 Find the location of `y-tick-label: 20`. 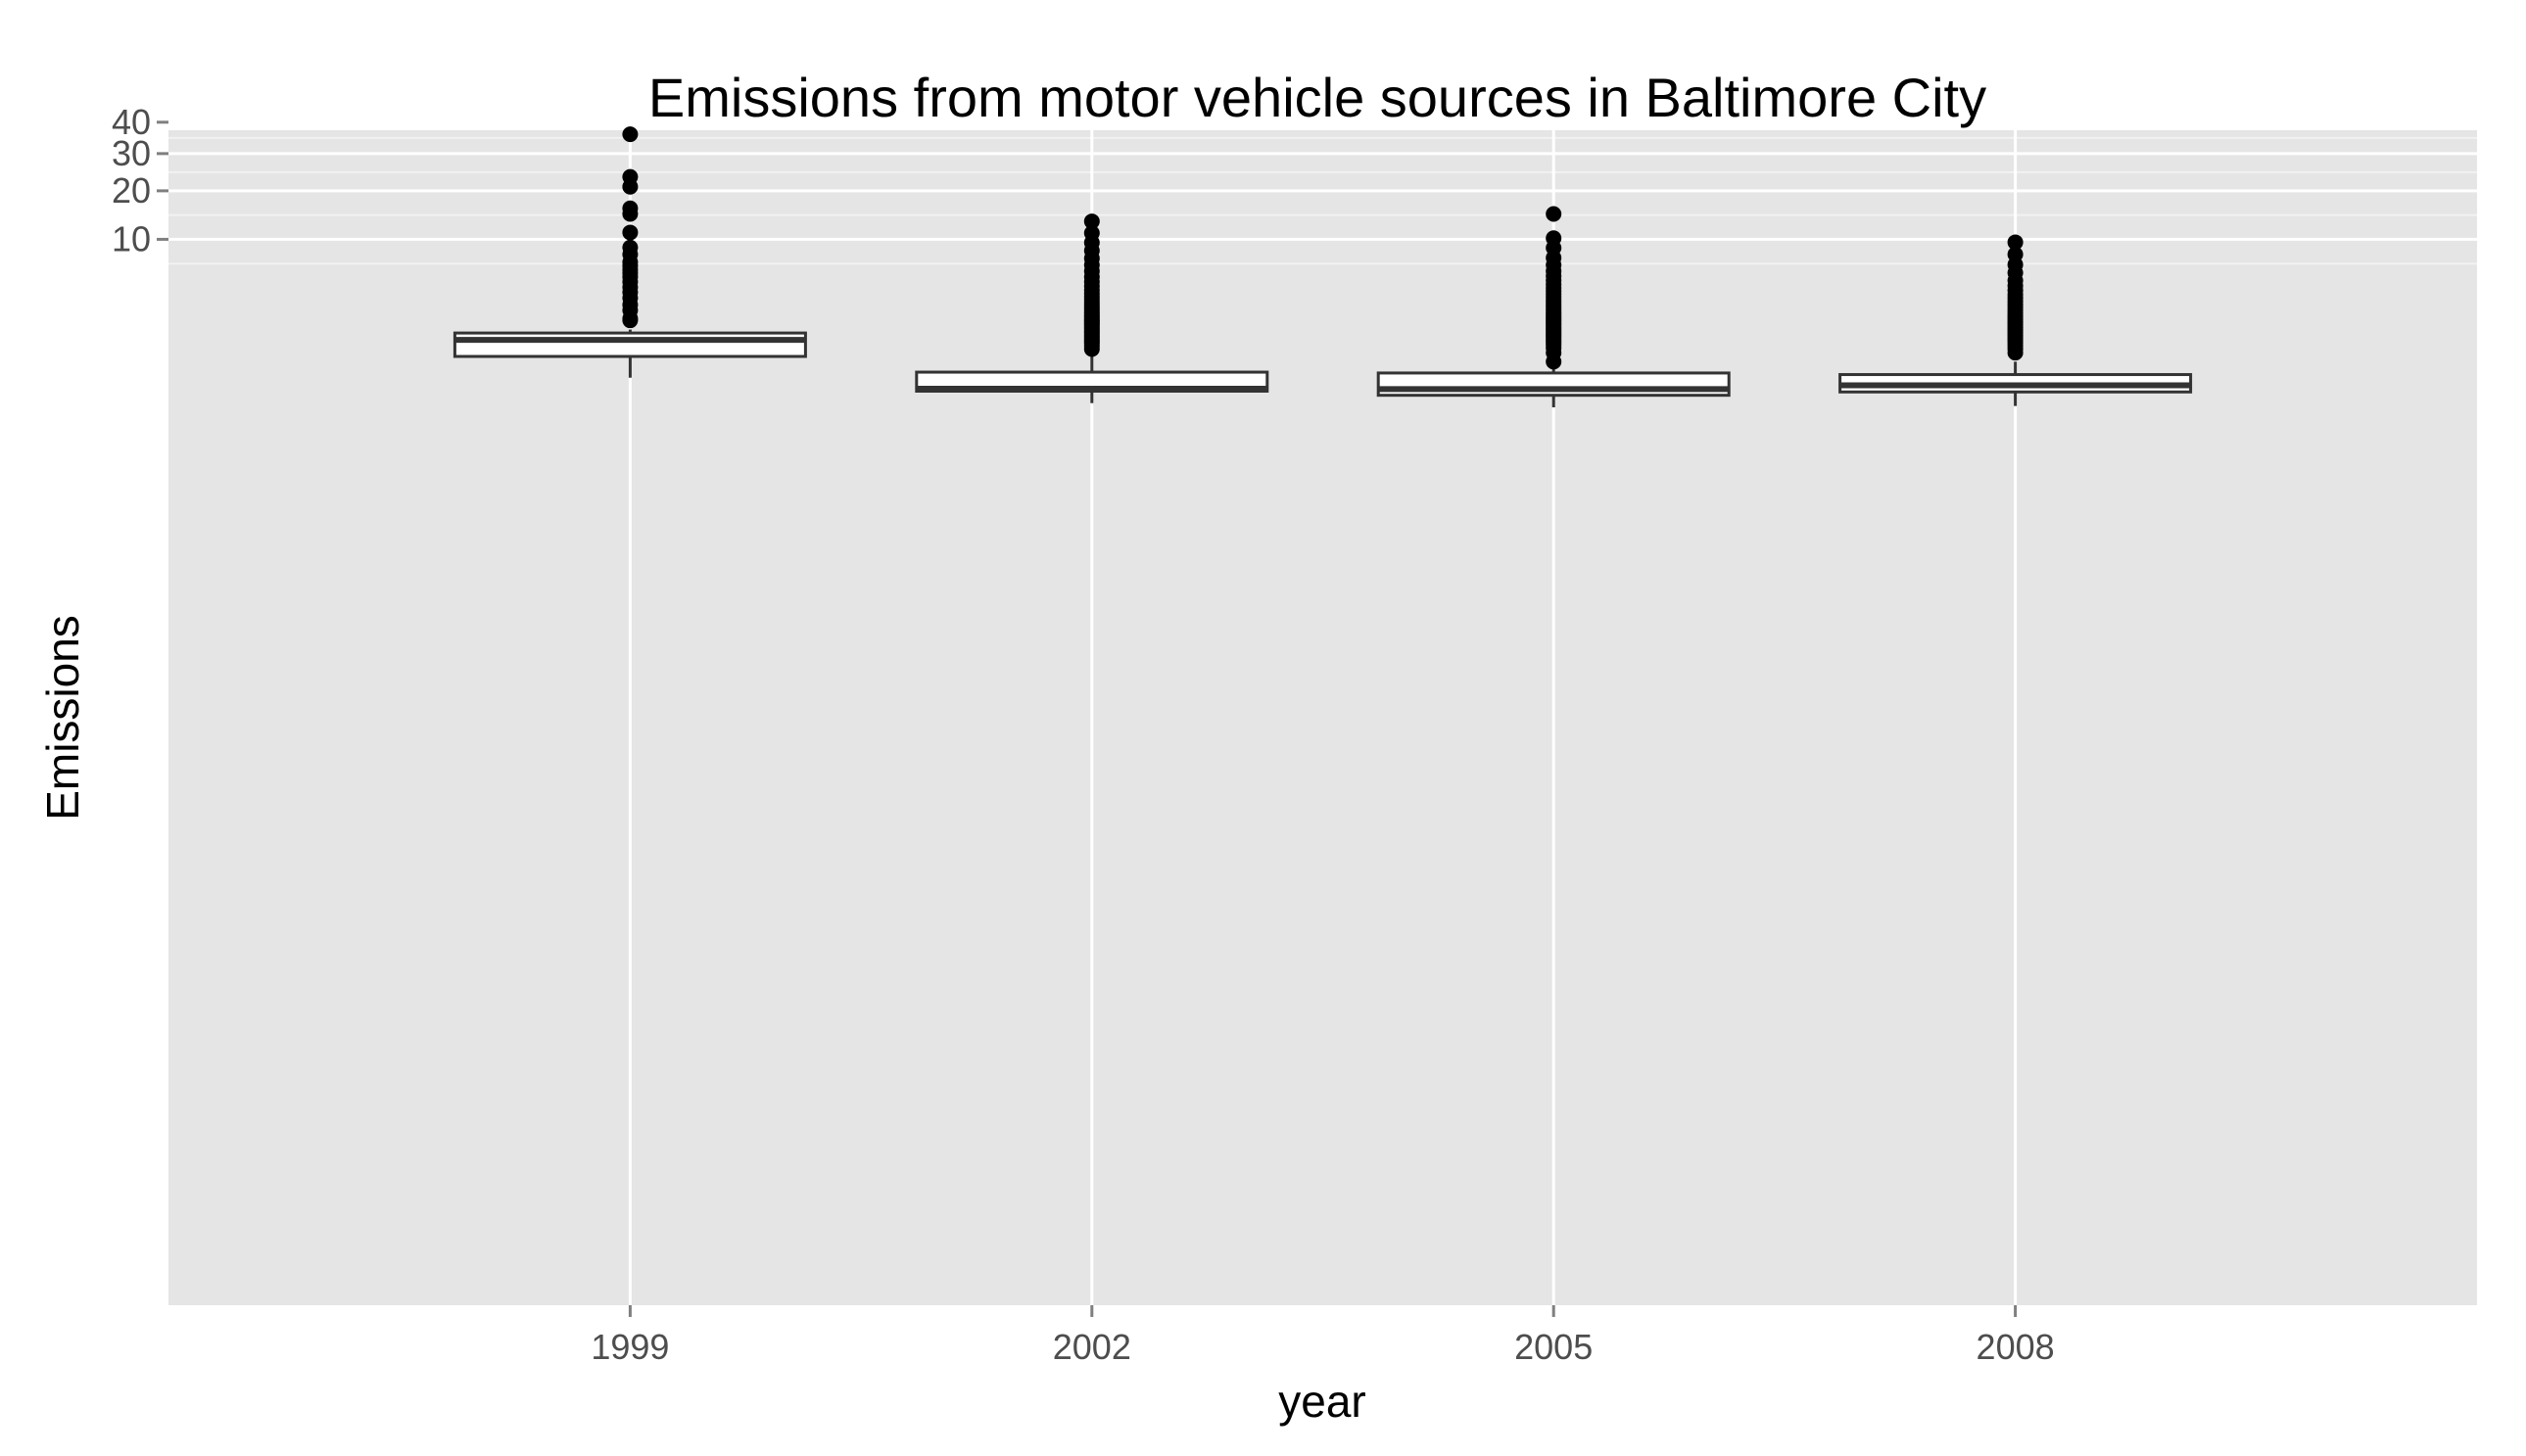

y-tick-label: 20 is located at coordinates (131, 190).